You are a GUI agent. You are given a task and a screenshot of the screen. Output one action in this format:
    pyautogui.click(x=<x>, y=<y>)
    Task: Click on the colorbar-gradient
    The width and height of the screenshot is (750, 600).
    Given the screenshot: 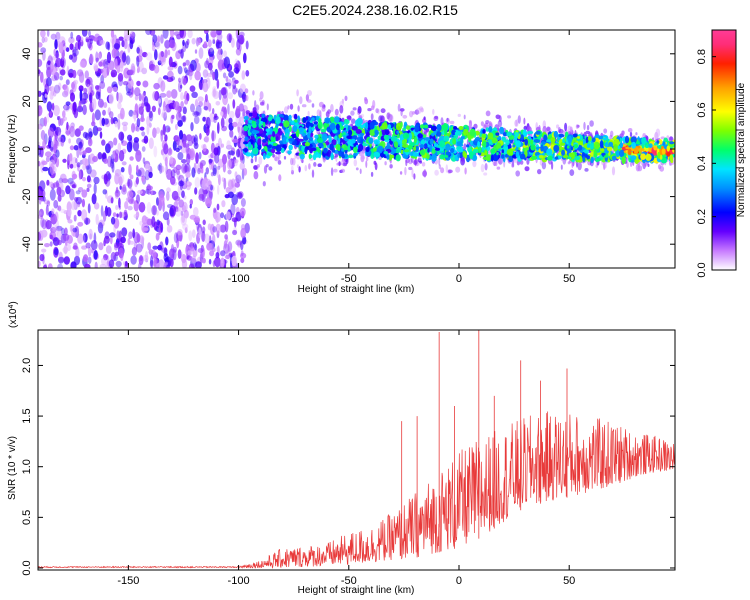 What is the action you would take?
    pyautogui.click(x=724, y=150)
    